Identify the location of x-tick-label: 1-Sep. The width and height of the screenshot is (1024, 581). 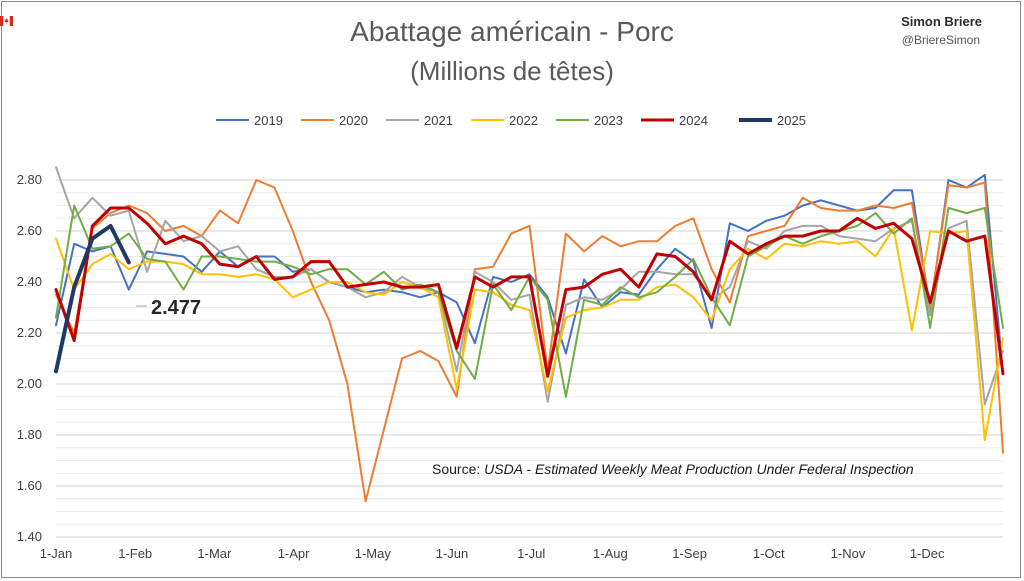
(689, 553).